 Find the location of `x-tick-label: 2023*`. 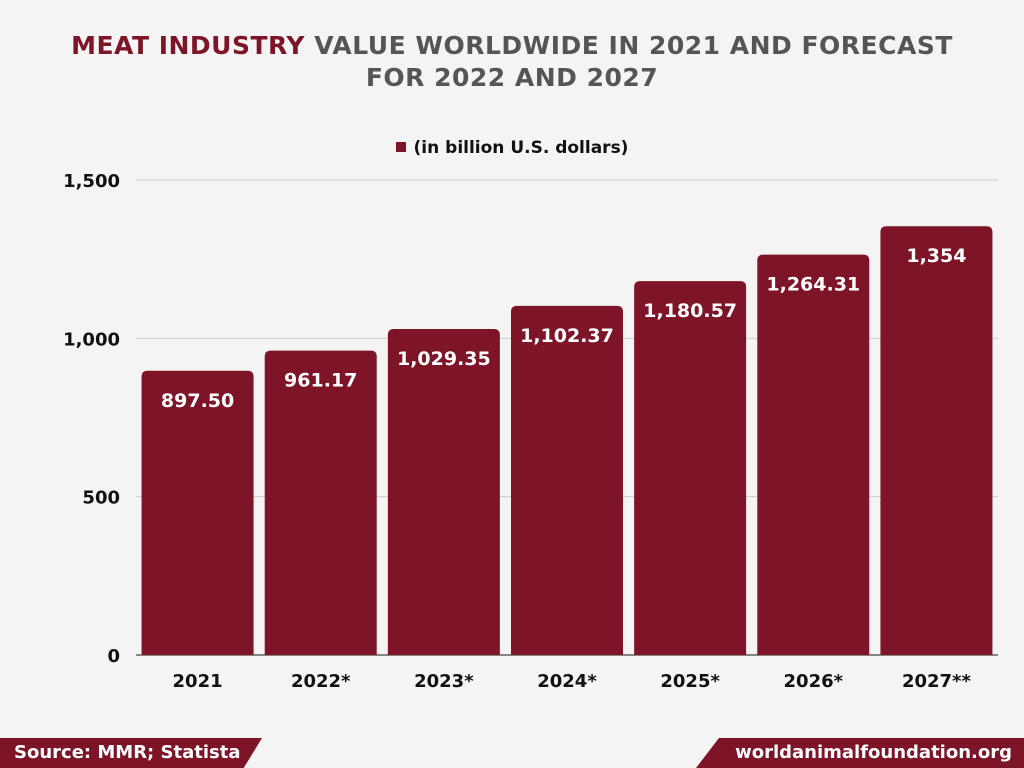

x-tick-label: 2023* is located at coordinates (444, 681).